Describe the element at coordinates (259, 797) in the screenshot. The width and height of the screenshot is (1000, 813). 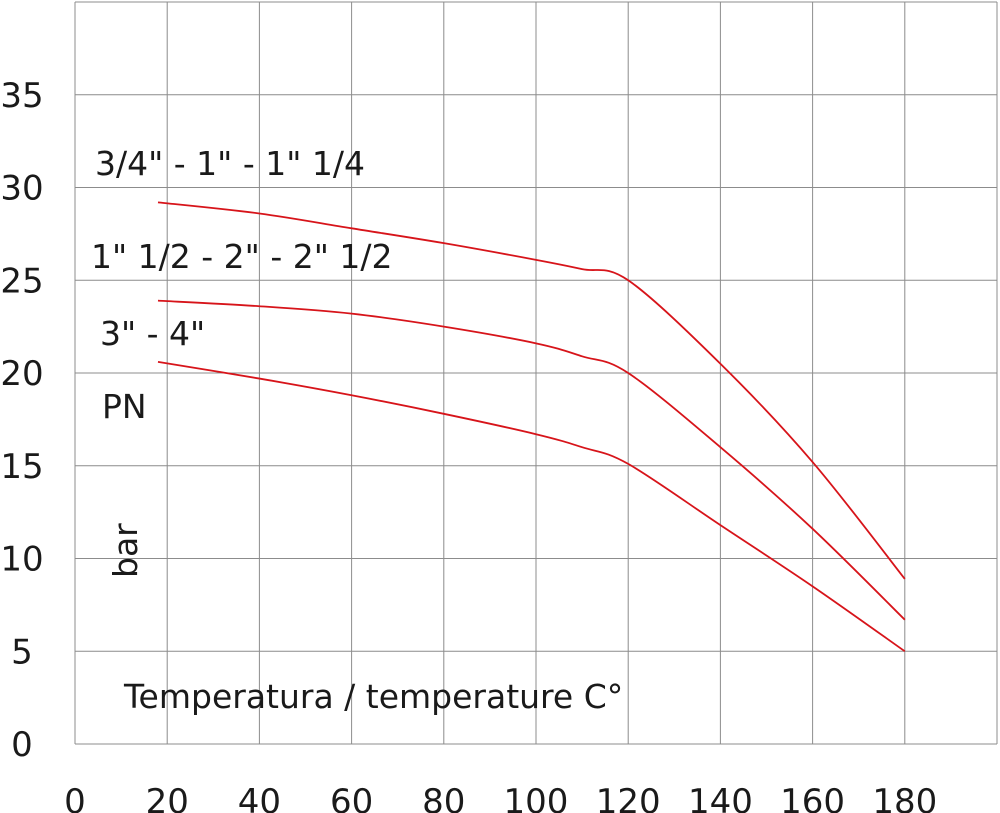
I see `x-tick-label: 40` at that location.